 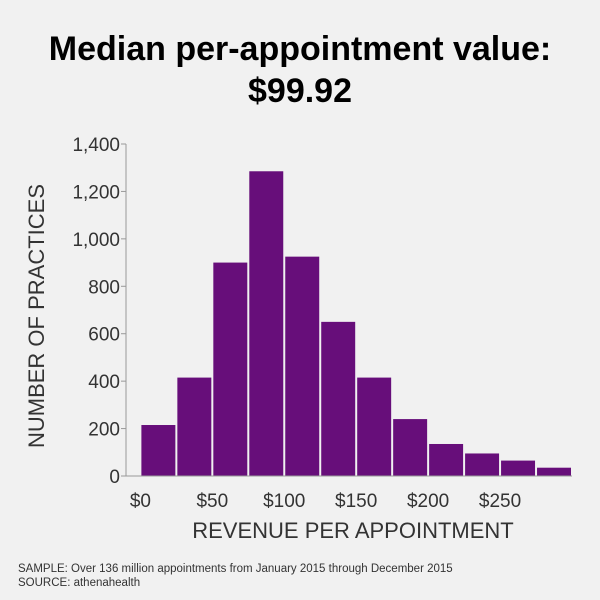 What do you see at coordinates (79, 583) in the screenshot?
I see `source-note: SOURCE: athenahealth` at bounding box center [79, 583].